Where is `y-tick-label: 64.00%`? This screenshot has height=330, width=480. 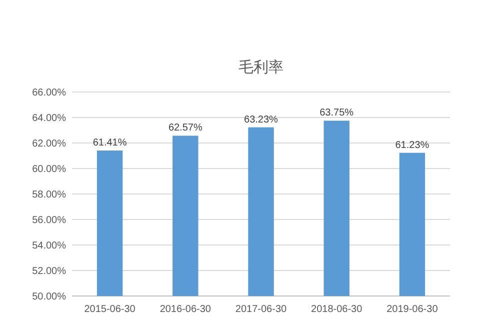 y-tick-label: 64.00% is located at coordinates (49, 118).